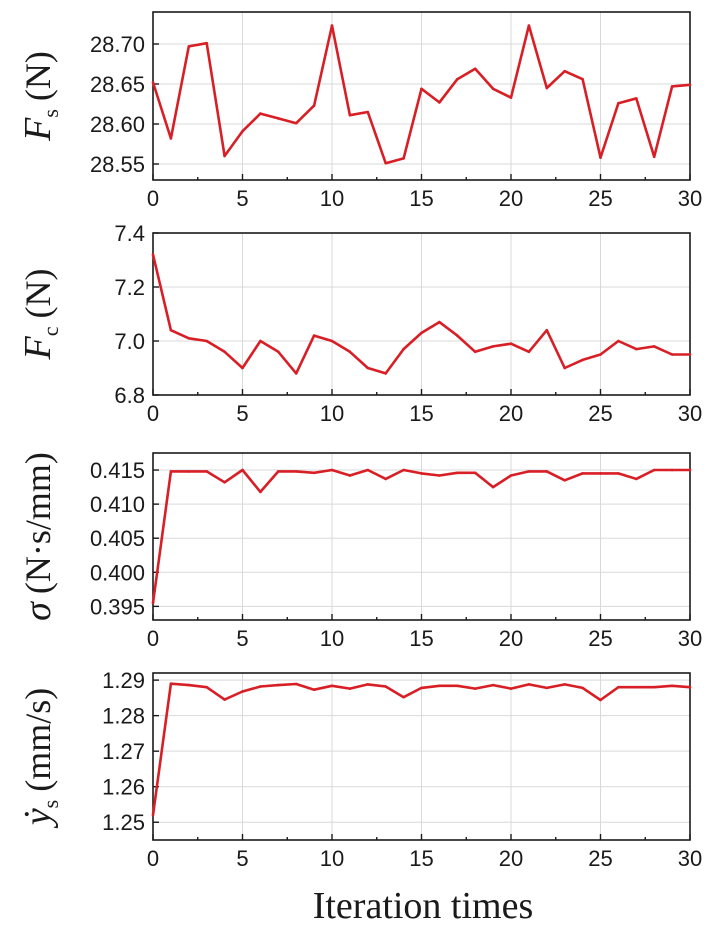  Describe the element at coordinates (38, 347) in the screenshot. I see `y-axis-symbol: F` at that location.